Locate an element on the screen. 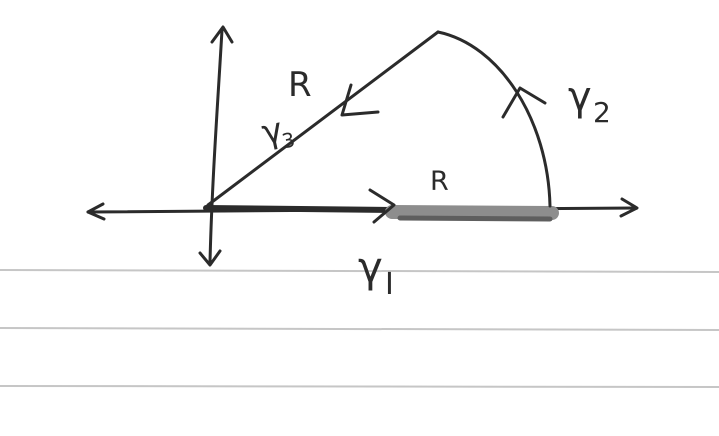 The height and width of the screenshot is (436, 719). gamma1-direction-arrow is located at coordinates (382, 206).